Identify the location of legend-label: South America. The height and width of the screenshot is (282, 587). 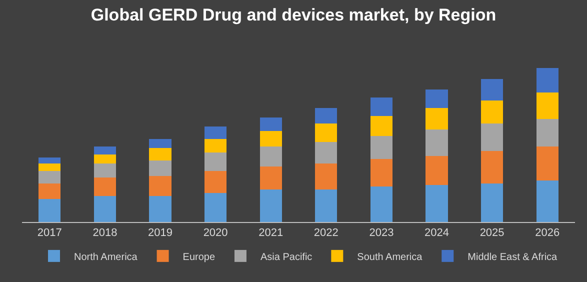
(390, 257).